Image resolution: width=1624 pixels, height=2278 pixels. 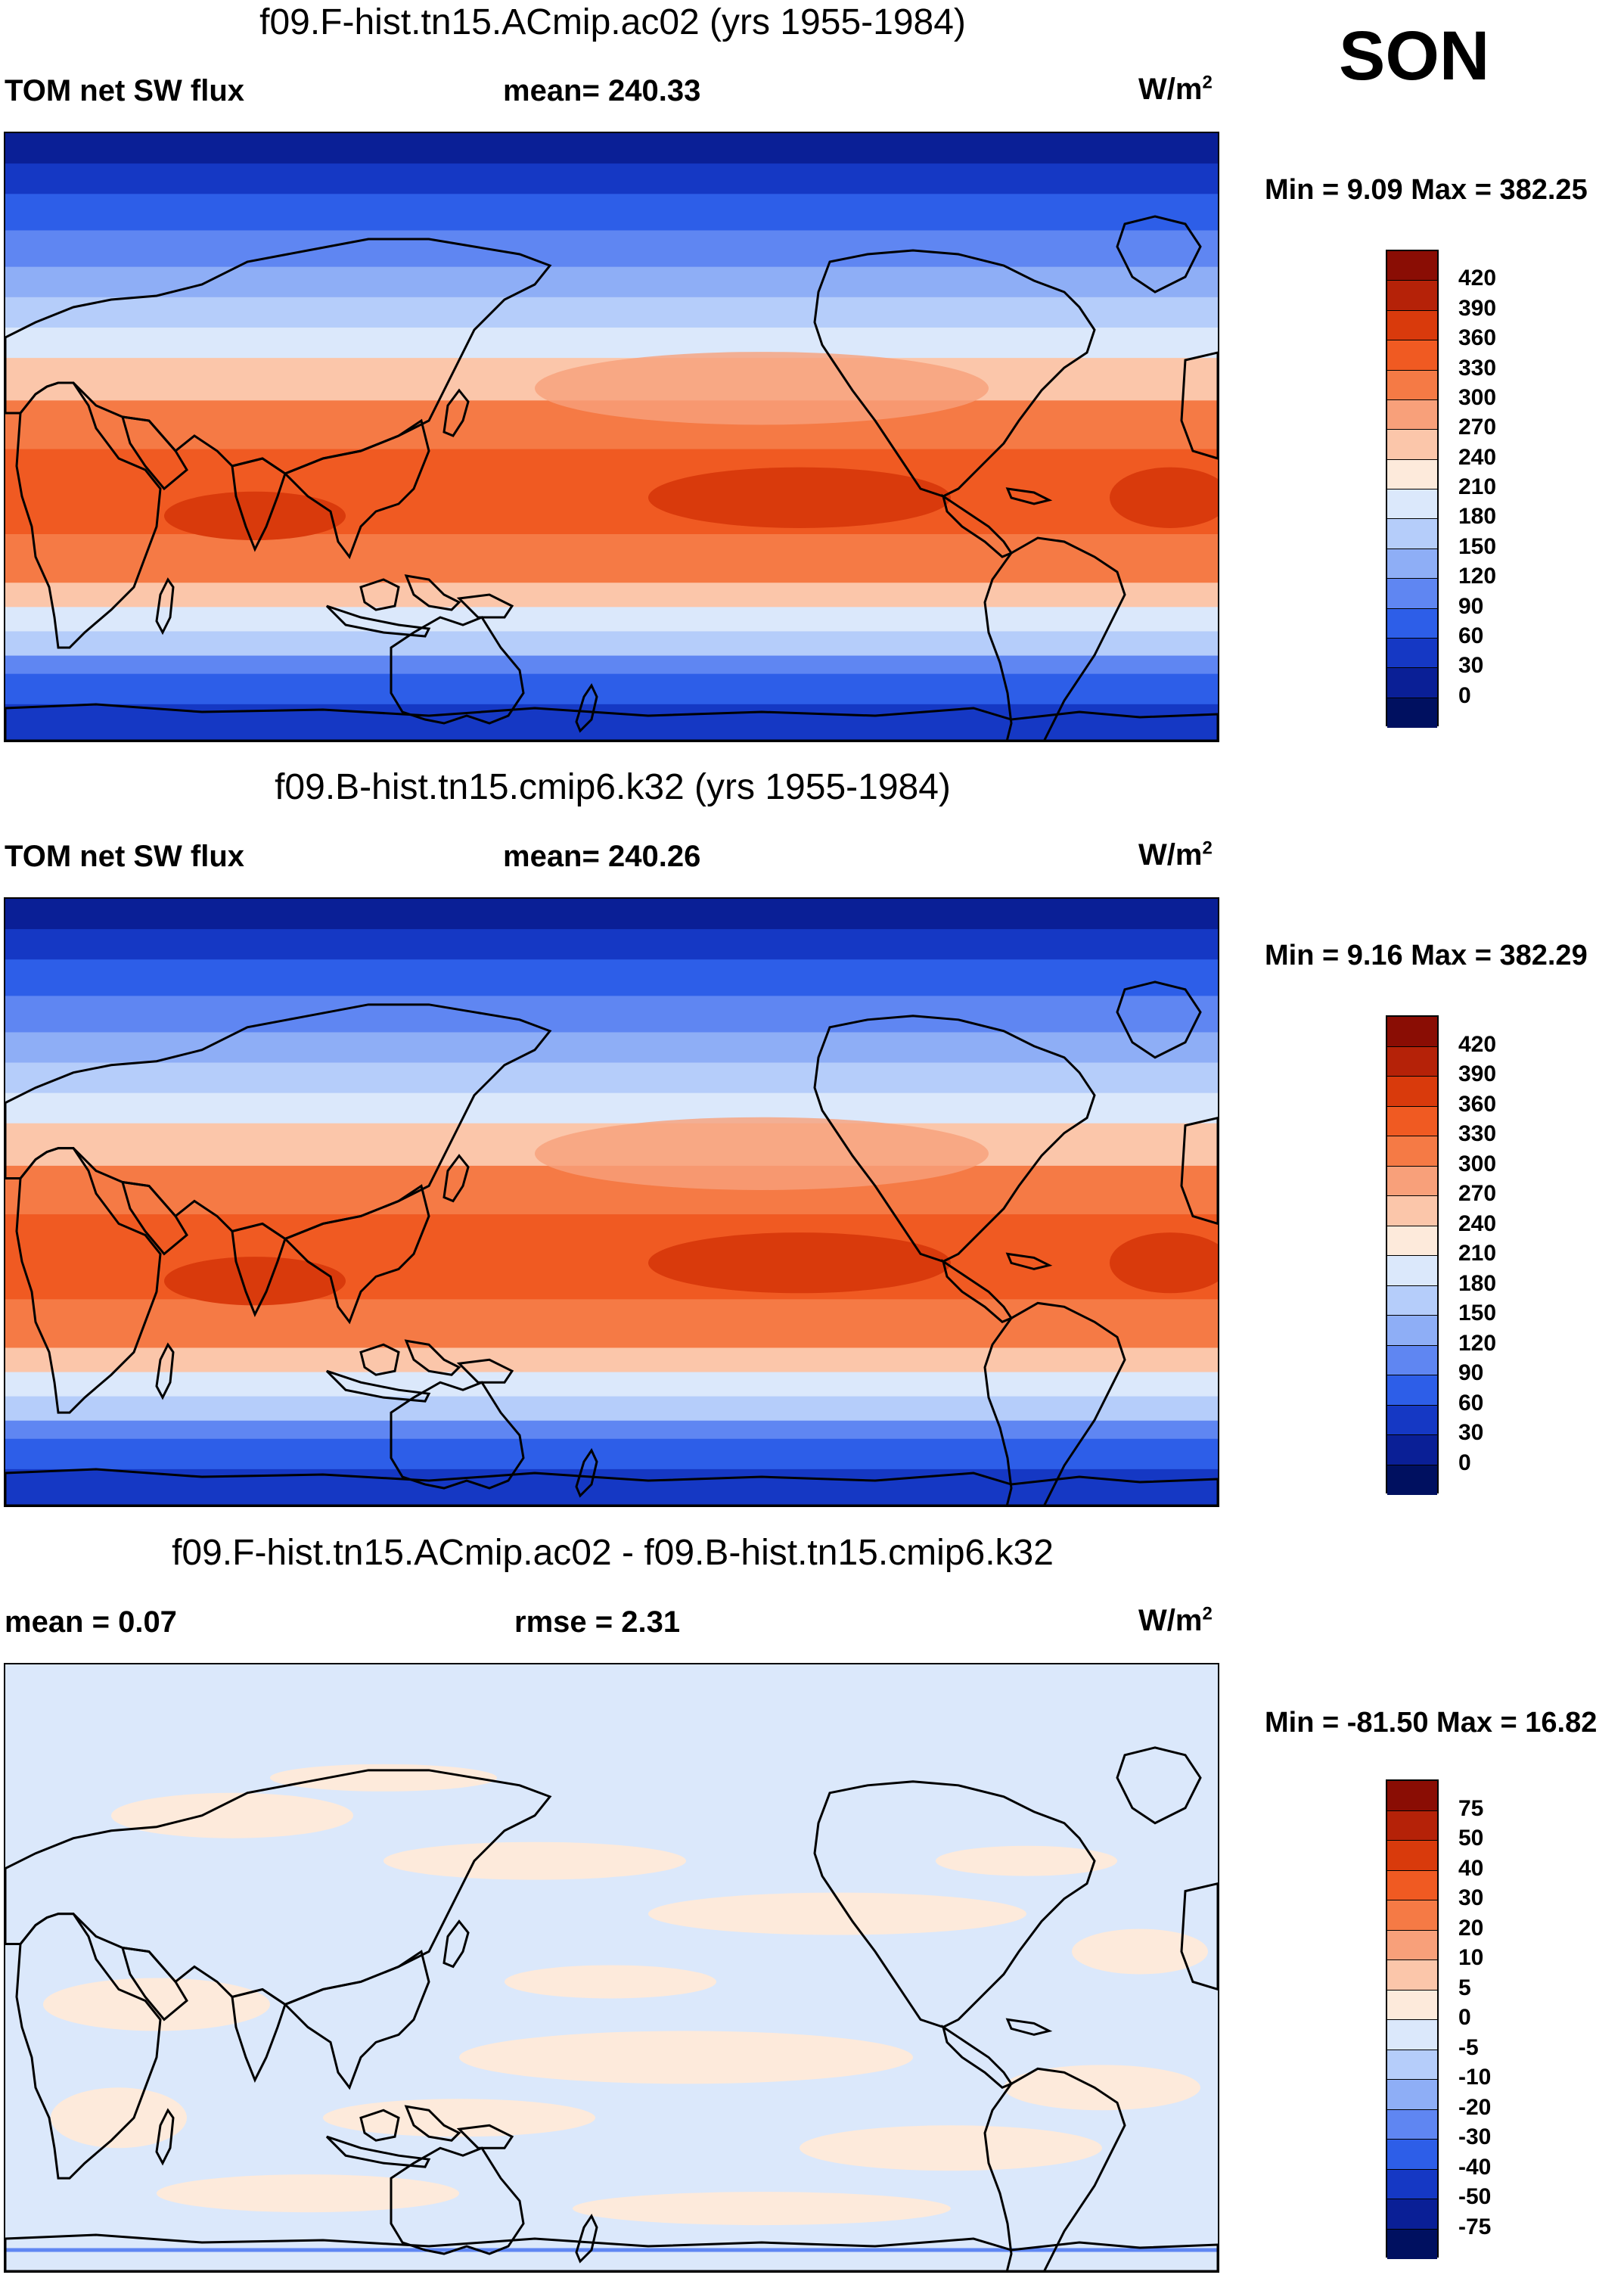 I want to click on season-label: SON, so click(x=1414, y=56).